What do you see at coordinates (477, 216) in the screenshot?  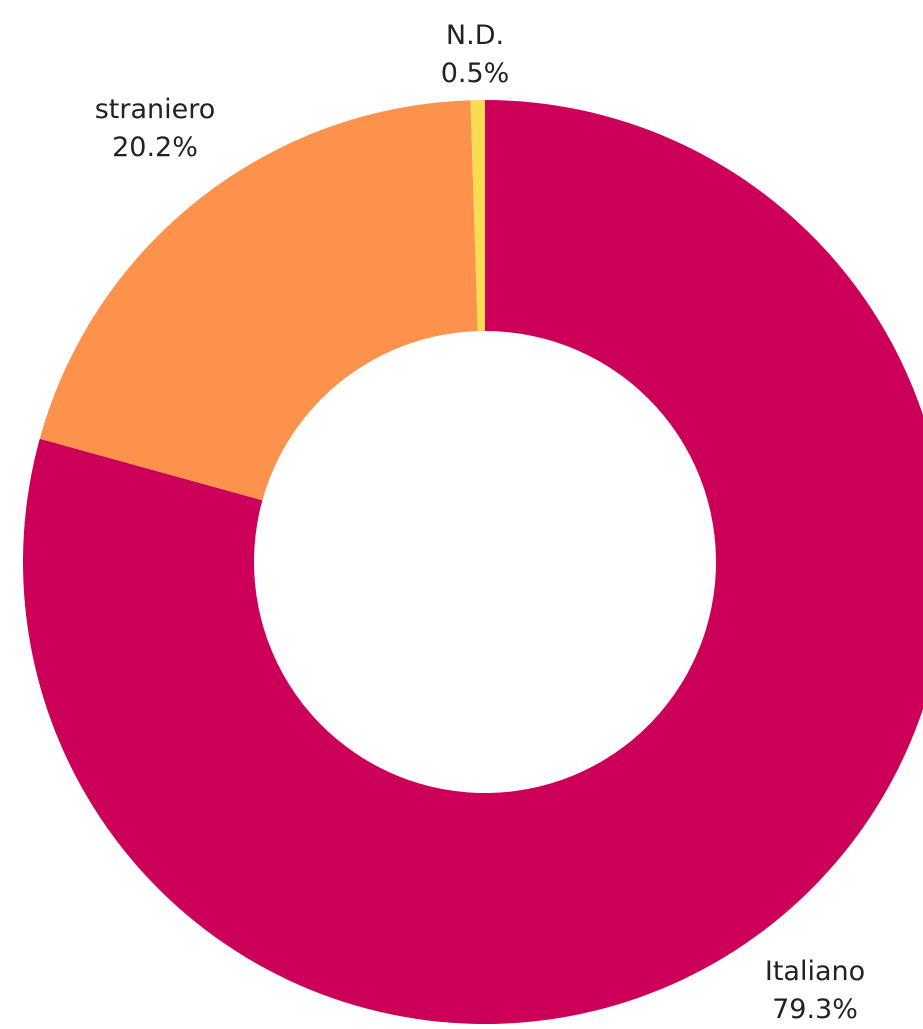 I see `slice-n-d` at bounding box center [477, 216].